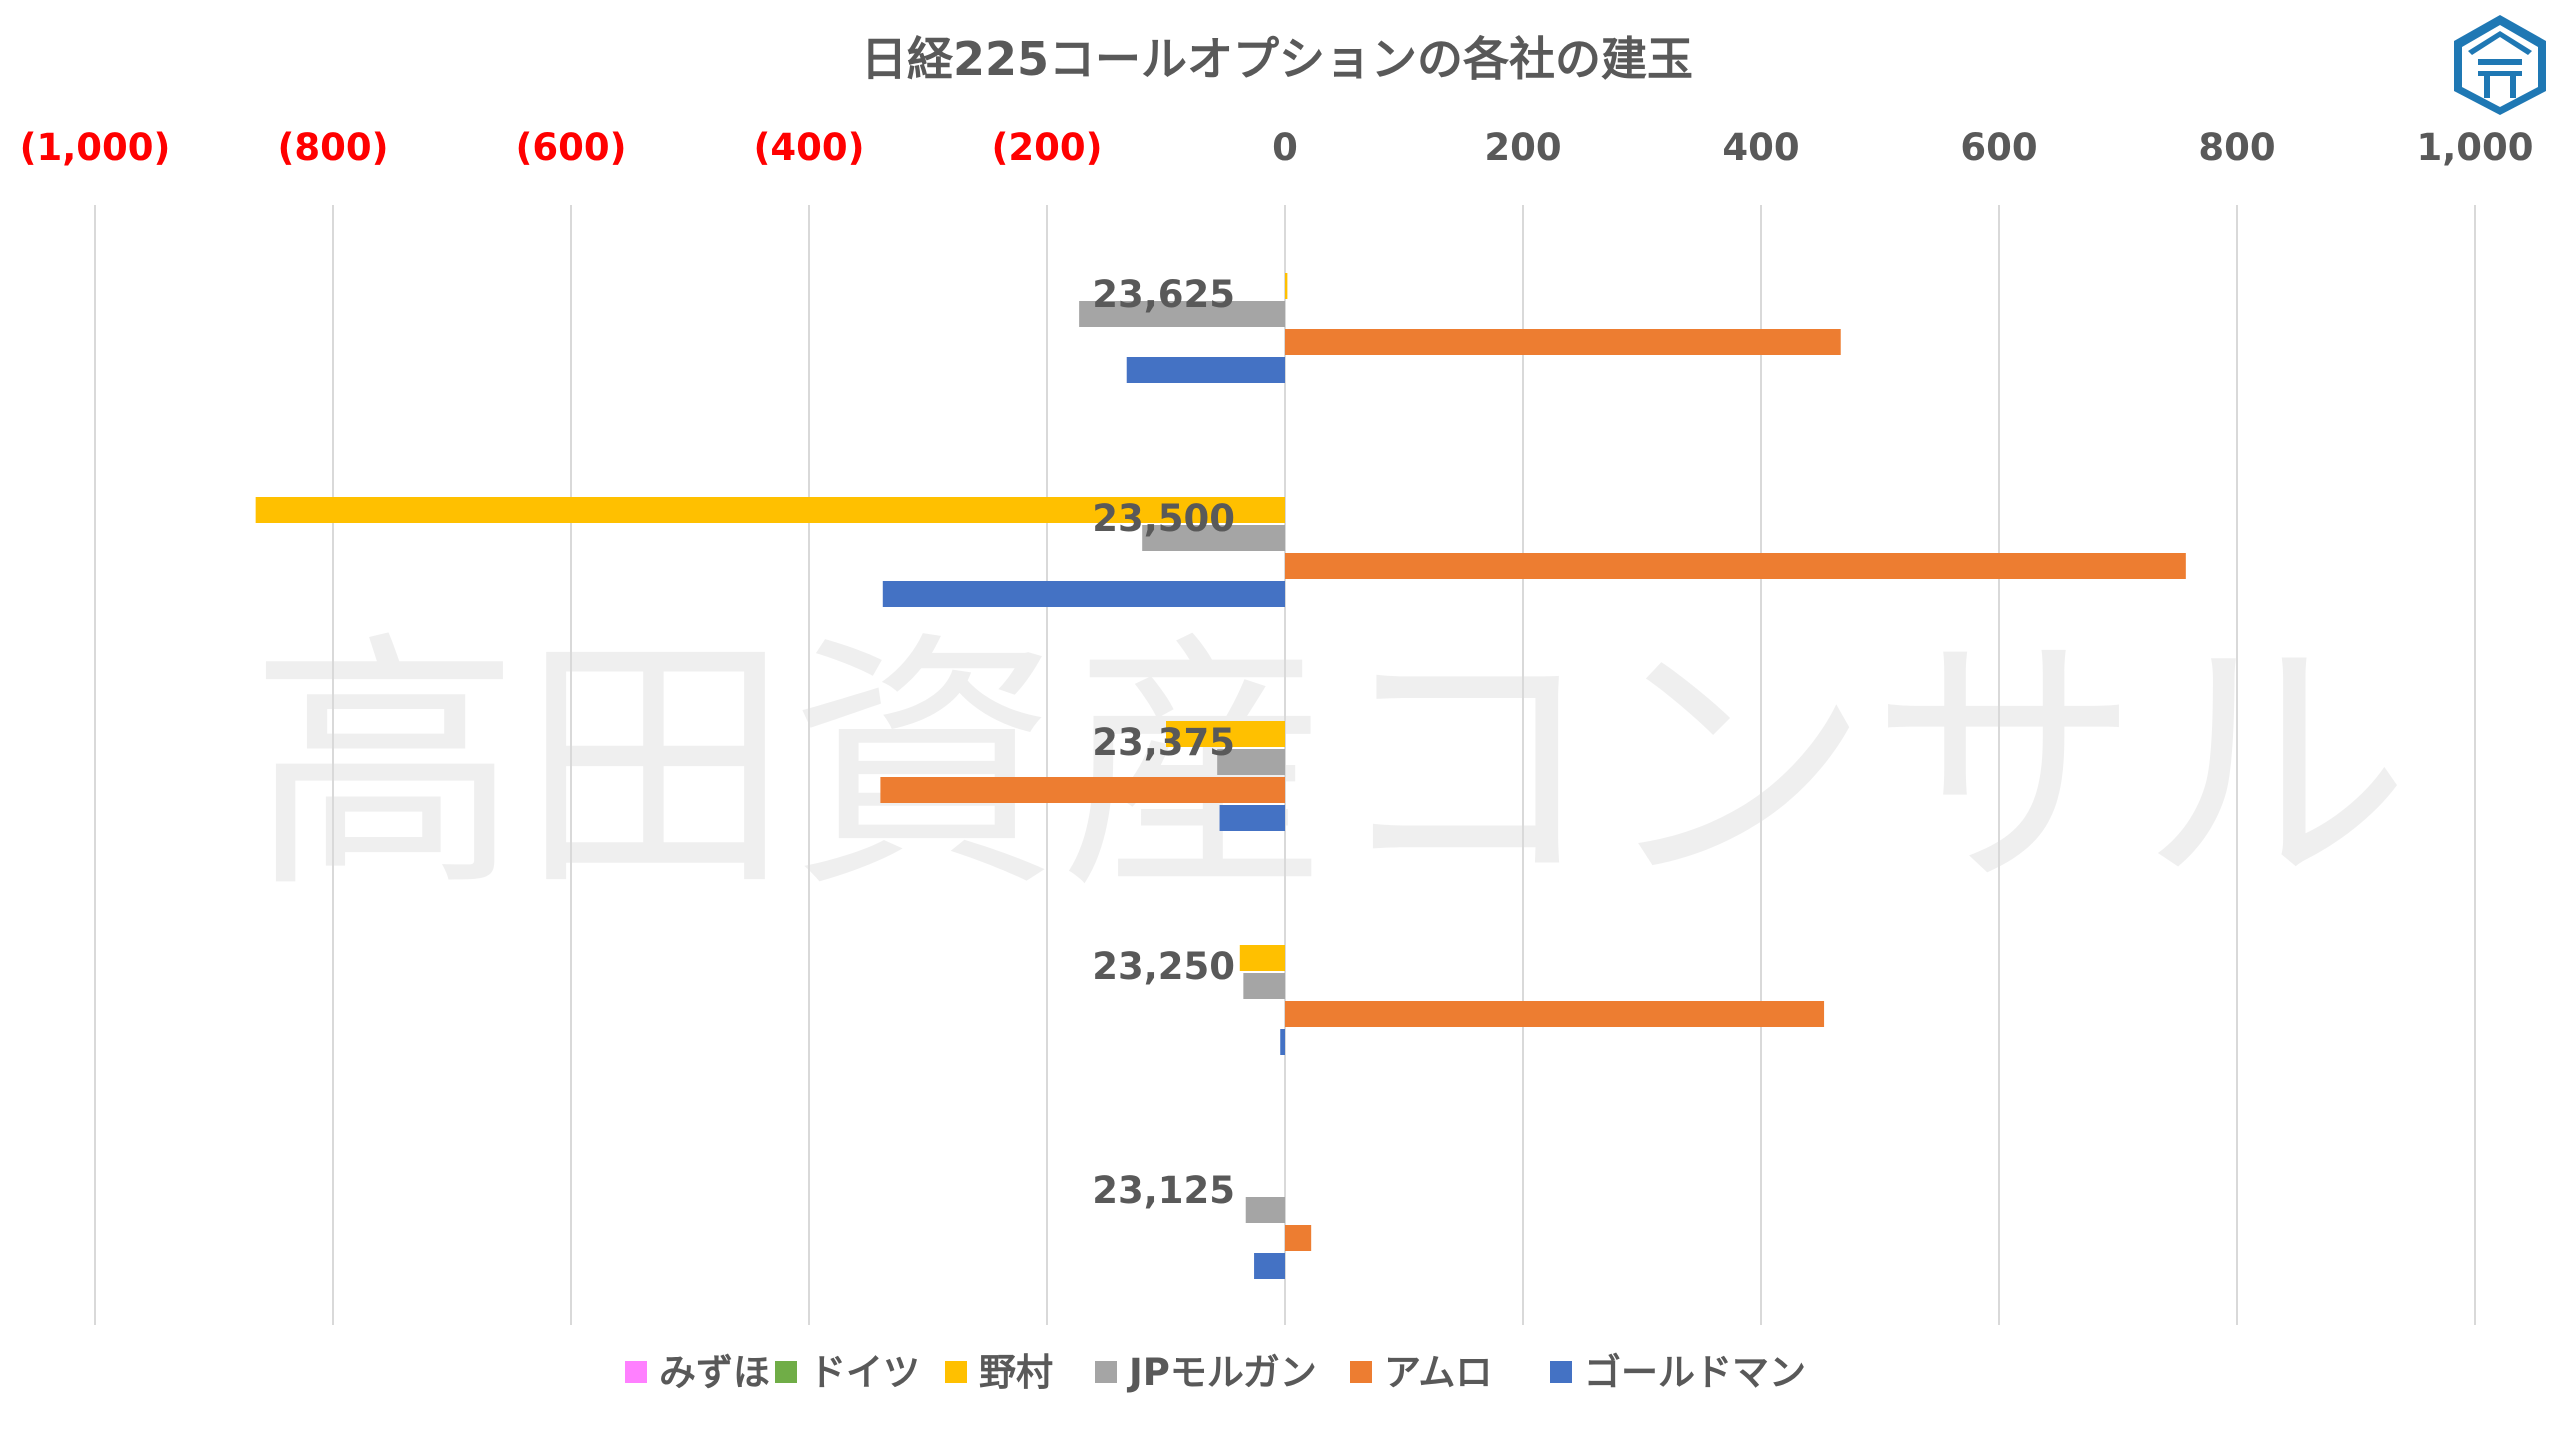  I want to click on legend: みずほ ドイツ 野村 JPモルガン アムロ ゴールドマン, so click(1215, 1372).